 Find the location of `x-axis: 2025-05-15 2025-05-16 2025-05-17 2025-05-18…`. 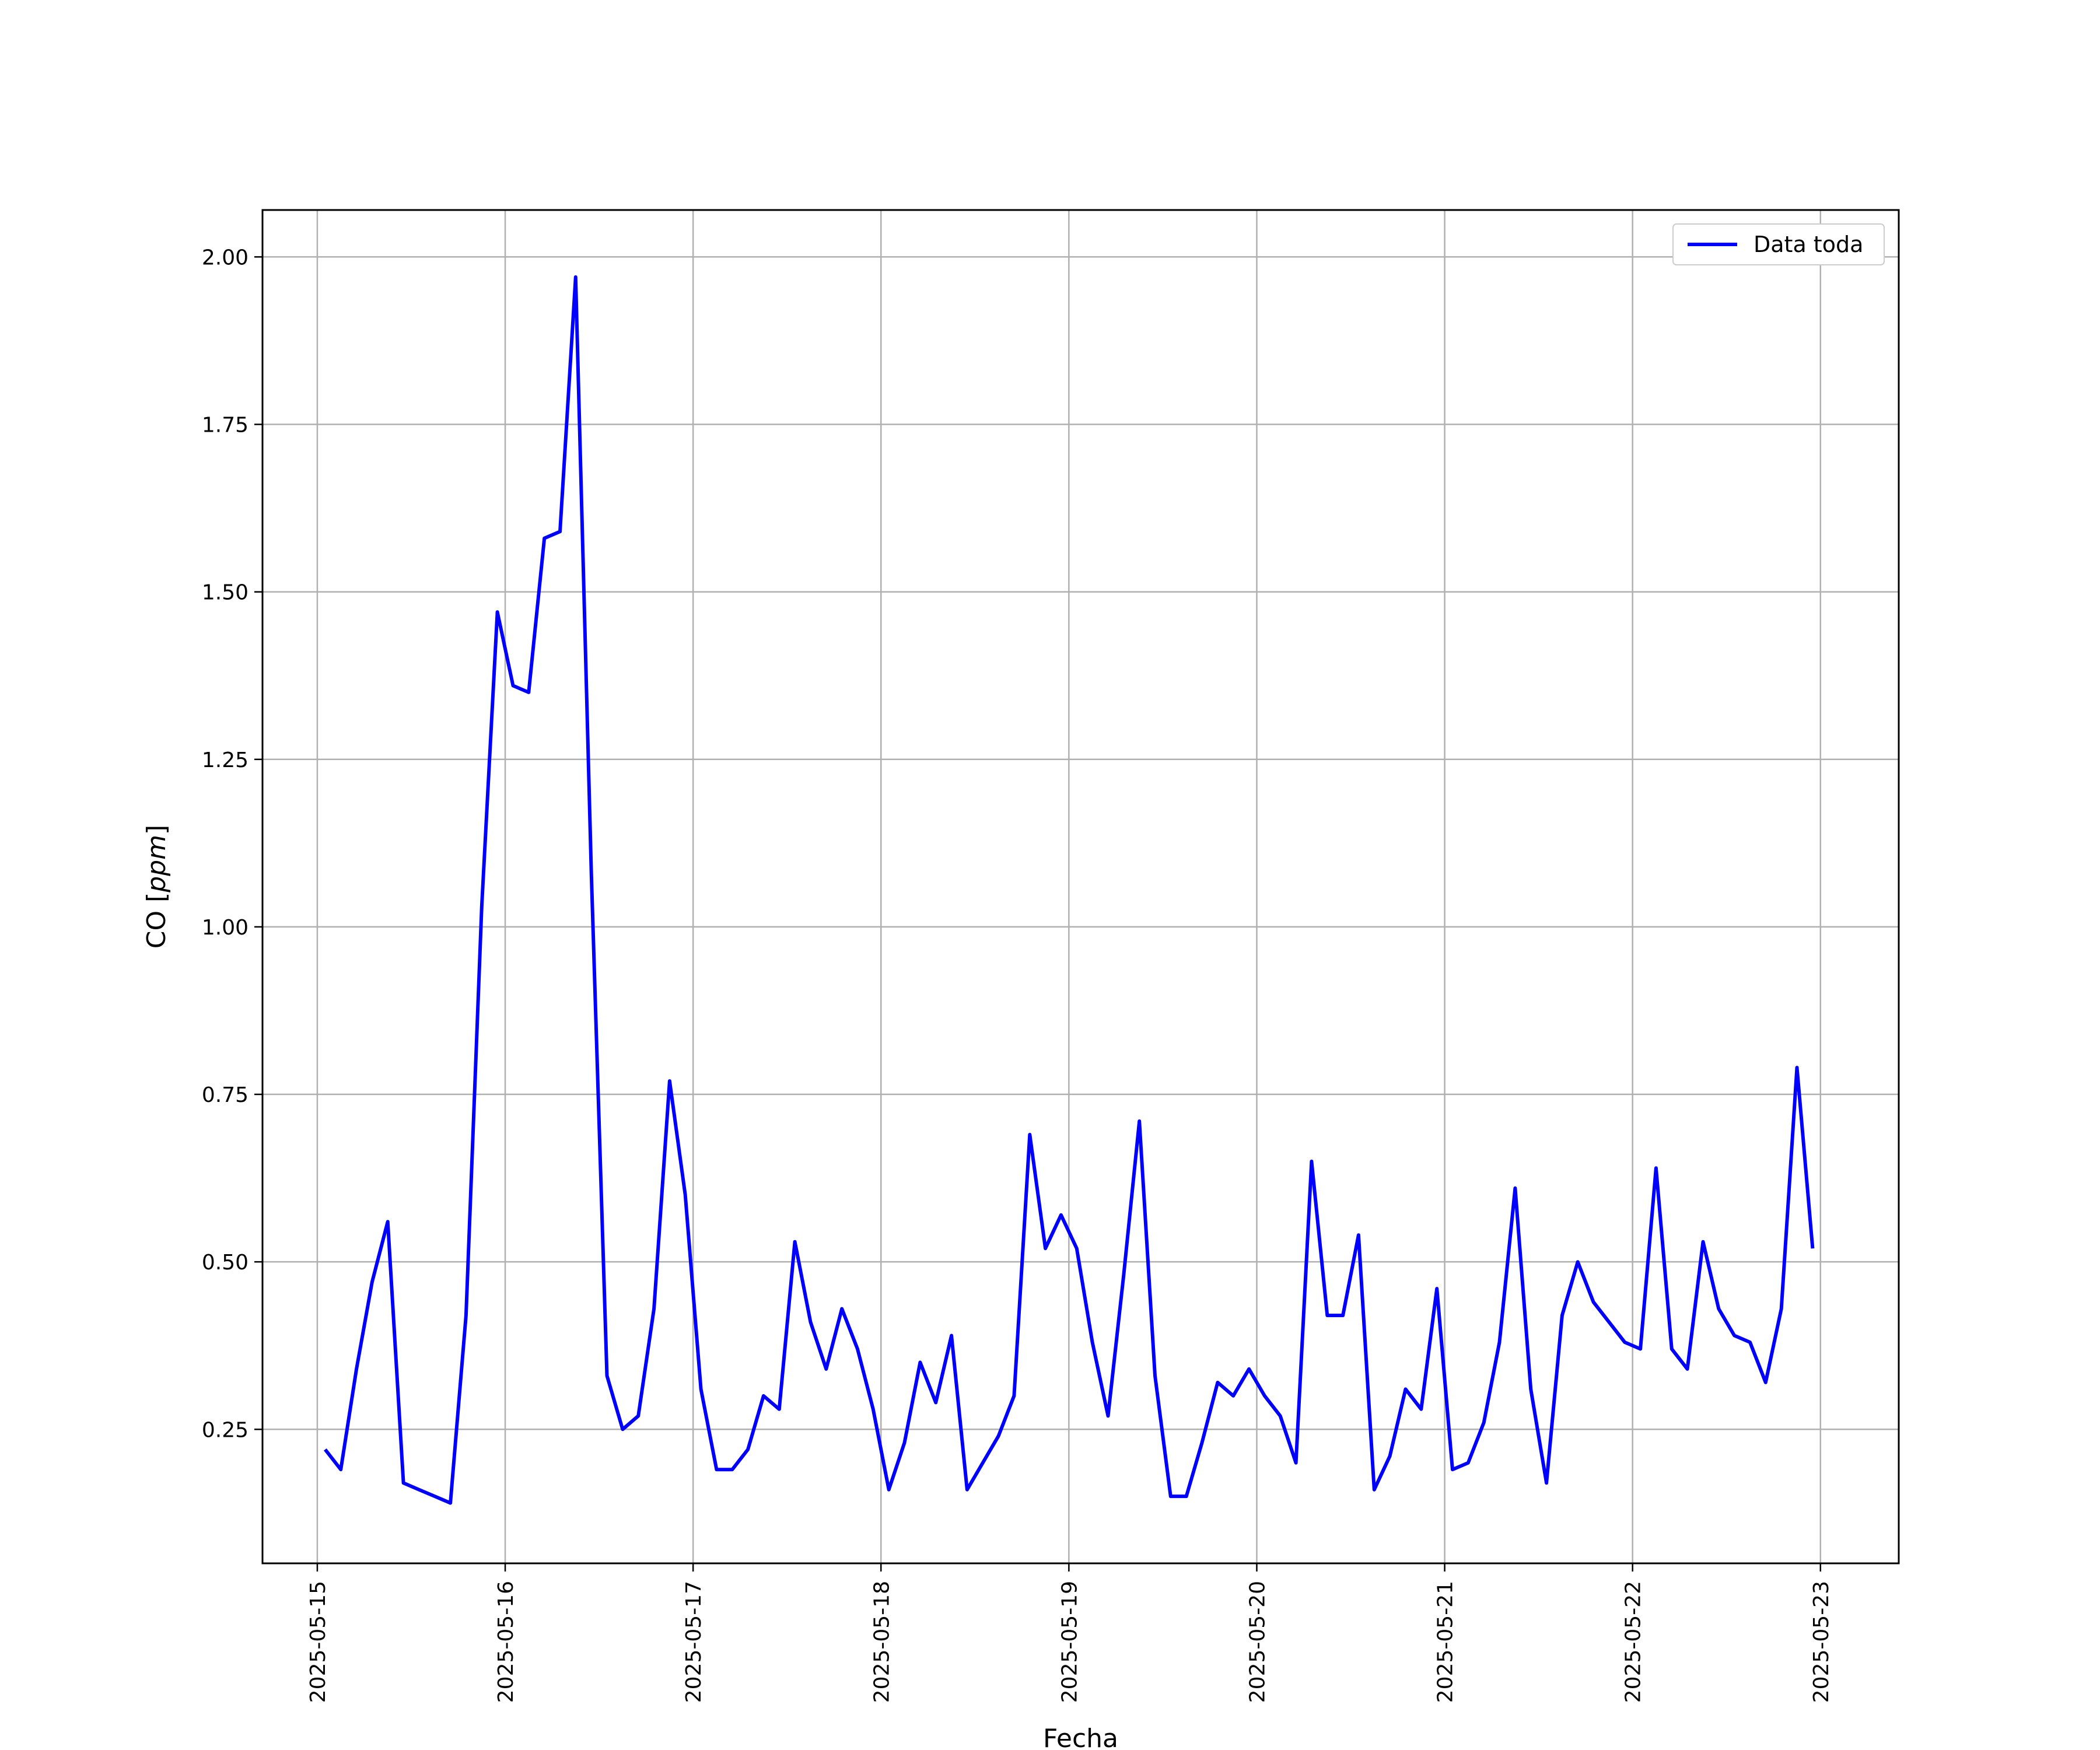

x-axis: 2025-05-15 2025-05-16 2025-05-17 2025-05-18… is located at coordinates (1069, 1633).